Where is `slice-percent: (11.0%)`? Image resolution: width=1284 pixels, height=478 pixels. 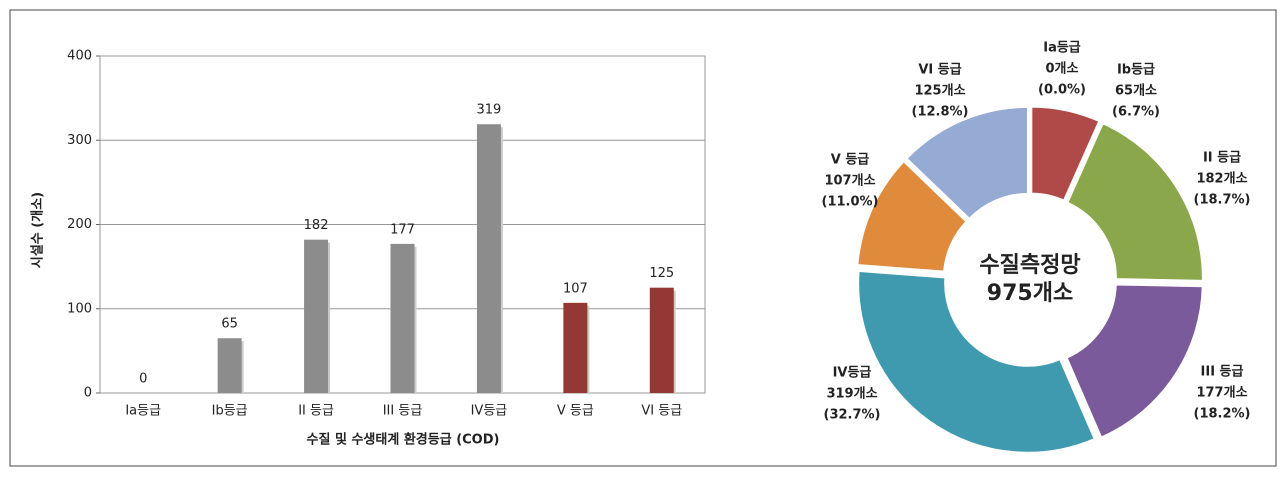
slice-percent: (11.0%) is located at coordinates (850, 202).